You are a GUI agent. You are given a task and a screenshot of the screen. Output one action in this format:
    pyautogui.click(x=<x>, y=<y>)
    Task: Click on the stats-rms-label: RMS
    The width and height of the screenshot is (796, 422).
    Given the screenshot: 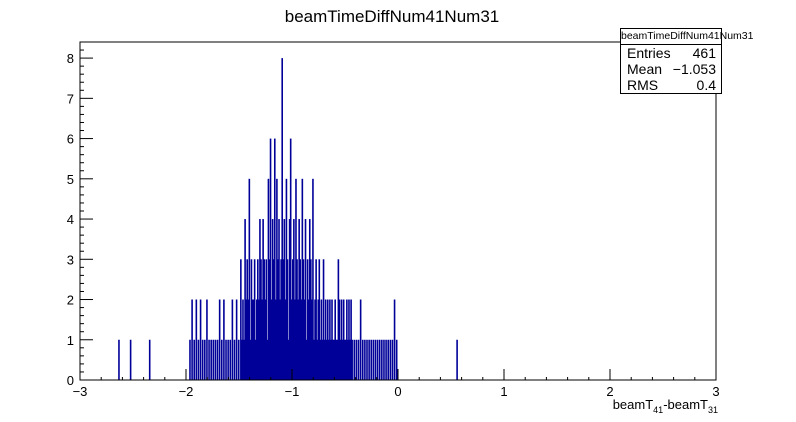 What is the action you would take?
    pyautogui.click(x=643, y=85)
    